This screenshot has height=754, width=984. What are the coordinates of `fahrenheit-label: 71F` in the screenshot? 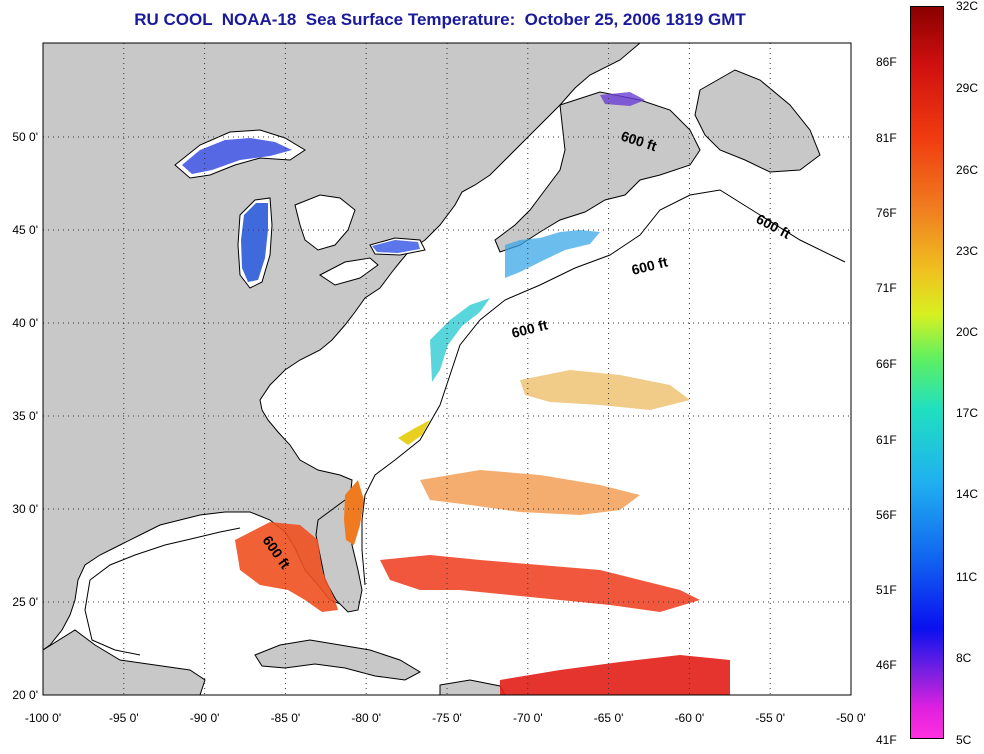 It's located at (886, 288).